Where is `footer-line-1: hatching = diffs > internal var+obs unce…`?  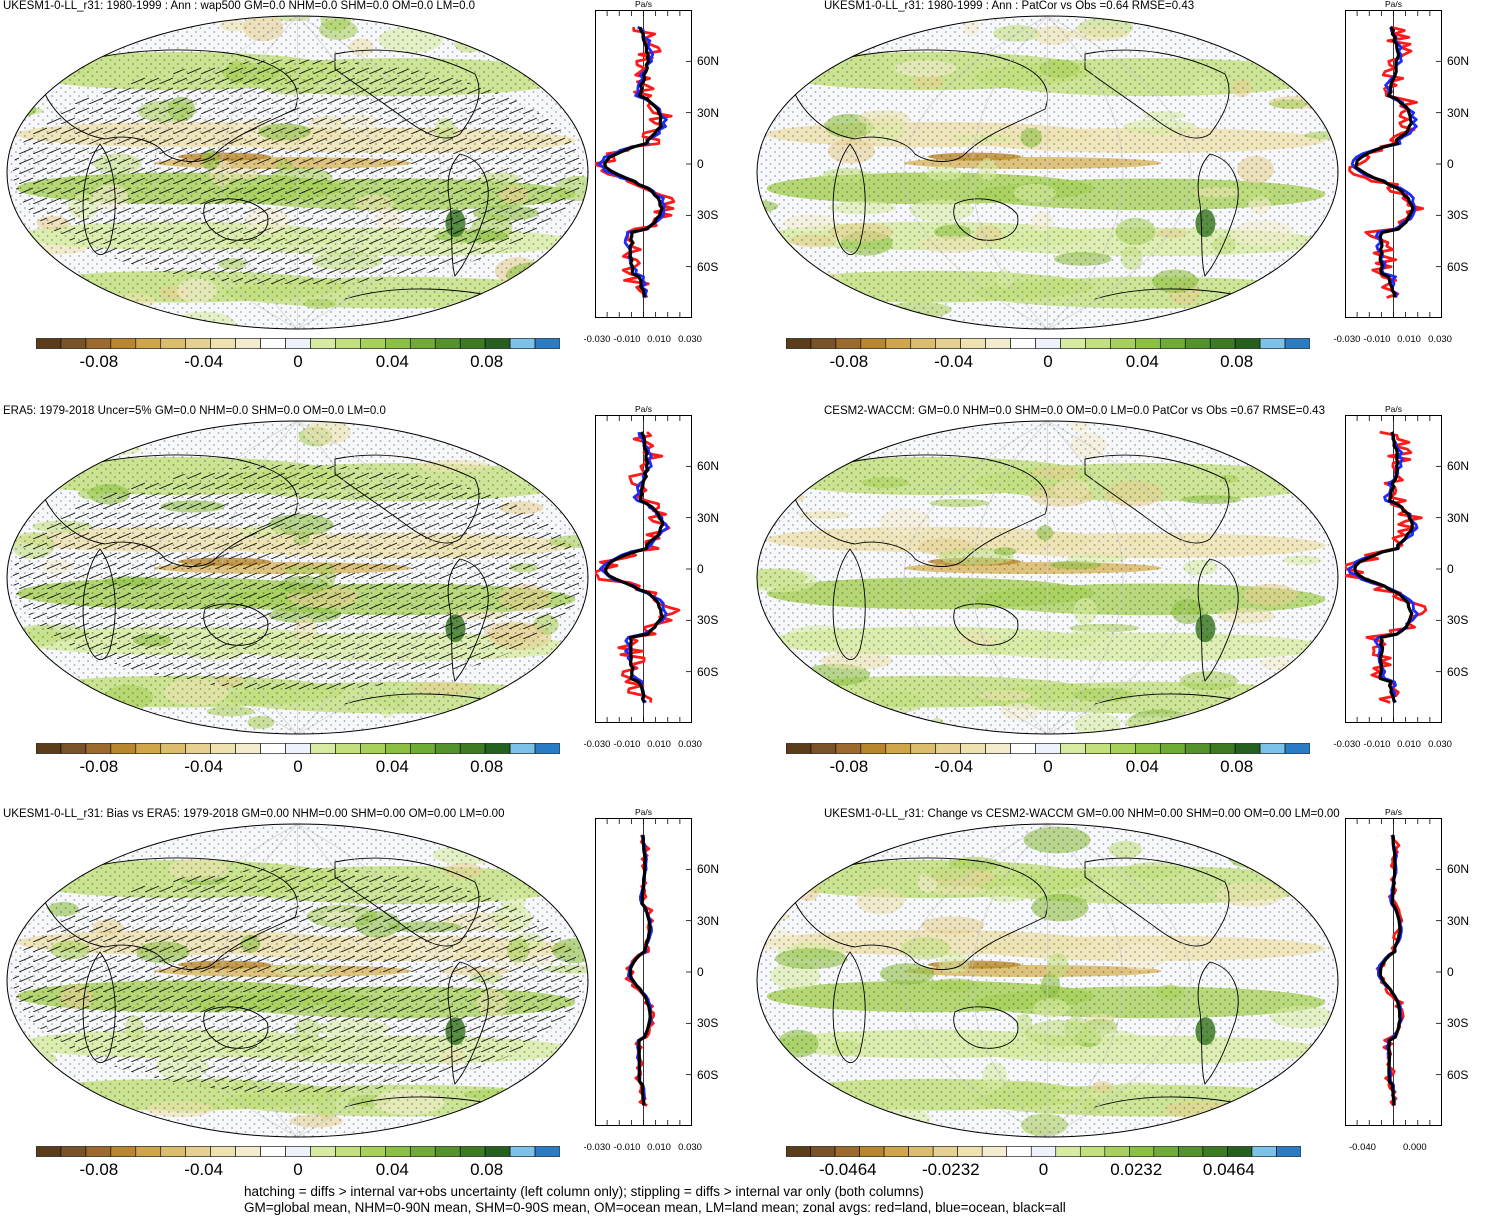 footer-line-1: hatching = diffs > internal var+obs unce… is located at coordinates (584, 1191).